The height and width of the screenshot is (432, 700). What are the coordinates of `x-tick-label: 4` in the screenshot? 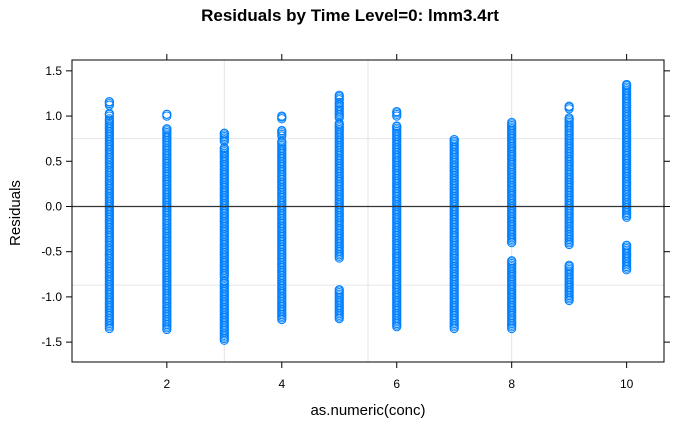 It's located at (281, 384).